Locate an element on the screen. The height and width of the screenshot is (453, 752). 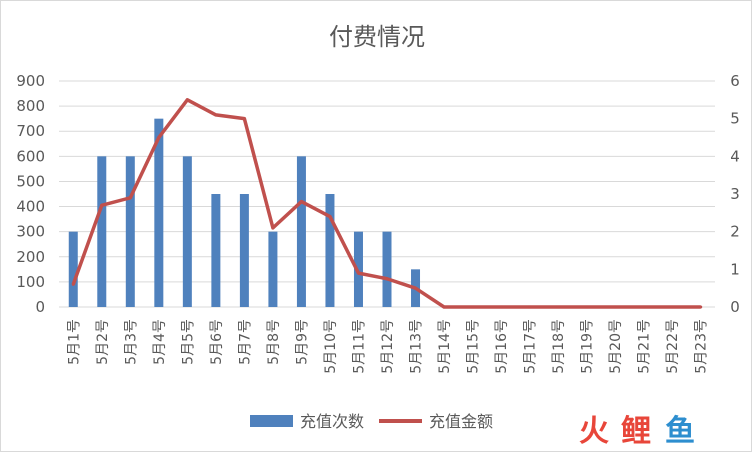
category-label: 5月10号 is located at coordinates (331, 346).